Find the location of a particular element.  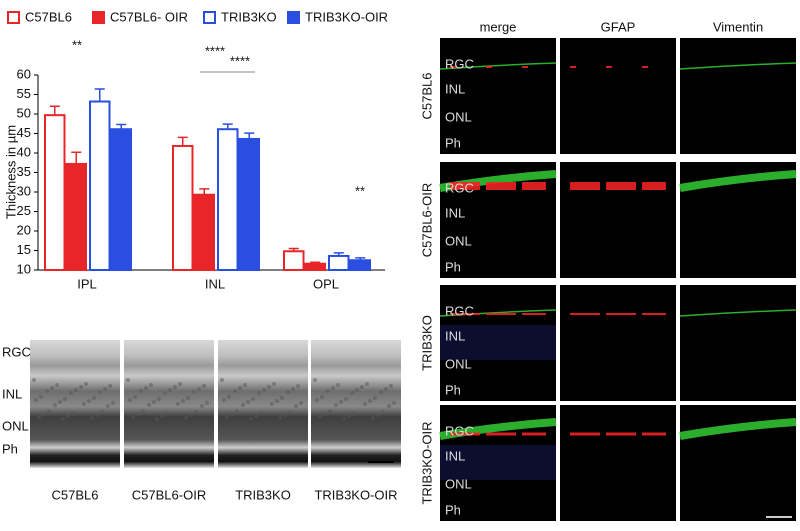

histology-layer-label: RGC is located at coordinates (16, 351).